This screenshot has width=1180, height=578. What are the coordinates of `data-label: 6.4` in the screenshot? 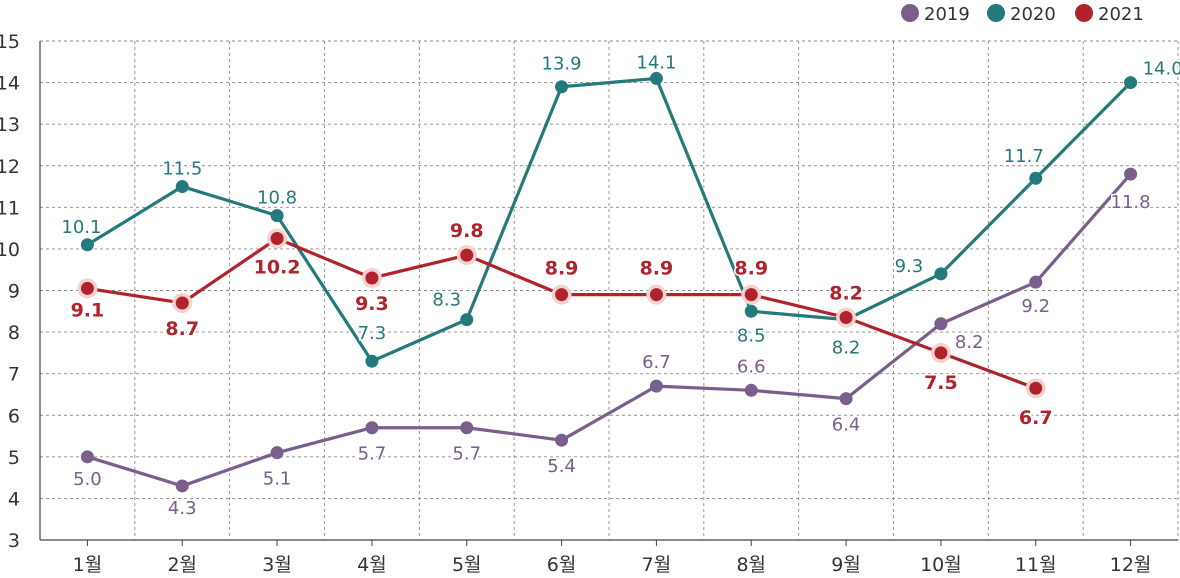 It's located at (846, 425).